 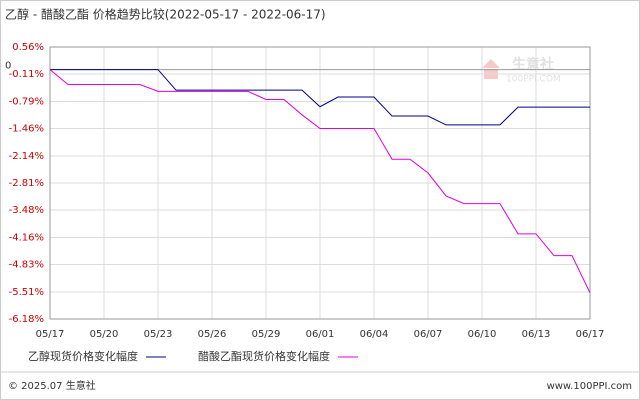 I want to click on watermark-site: 100PPI.COM, so click(x=533, y=80).